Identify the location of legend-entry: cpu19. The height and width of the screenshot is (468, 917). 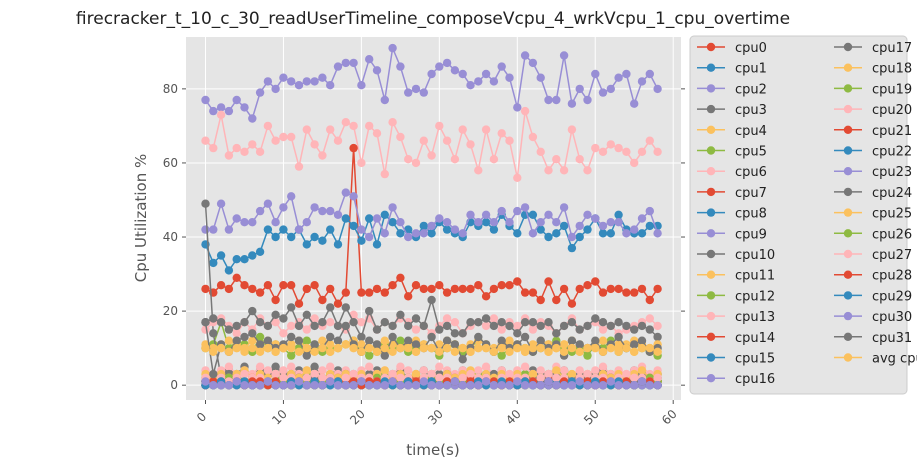
(873, 89).